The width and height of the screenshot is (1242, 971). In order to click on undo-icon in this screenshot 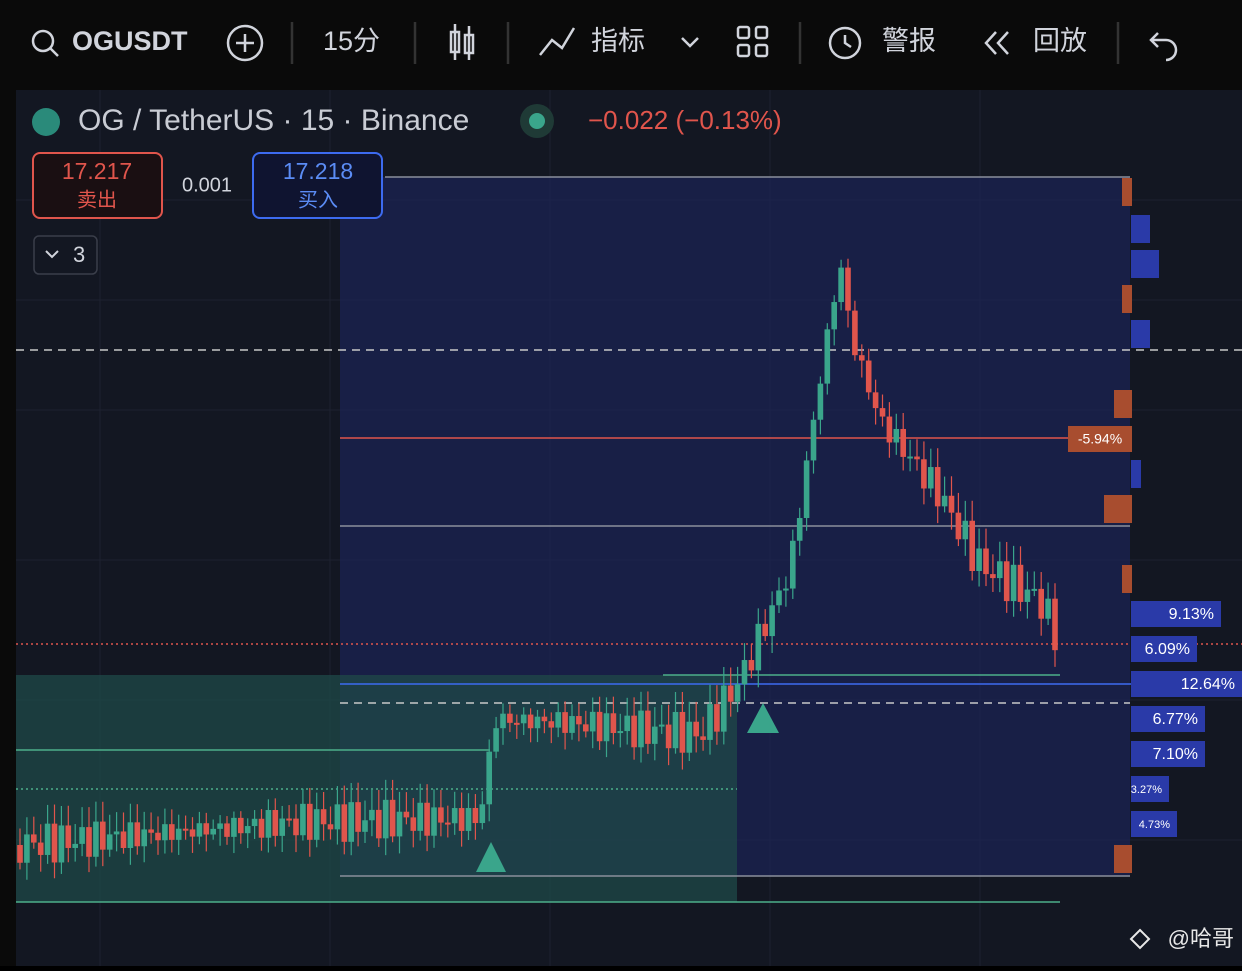, I will do `click(1165, 50)`.